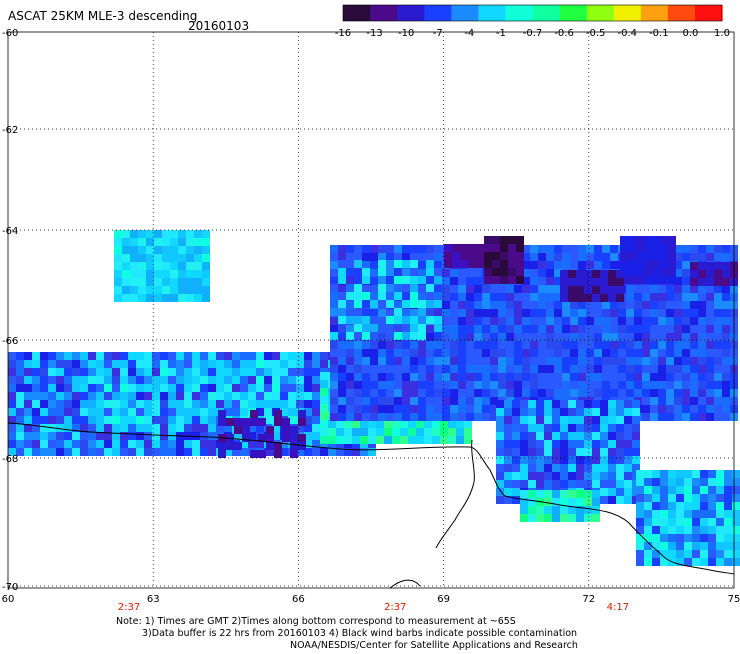  Describe the element at coordinates (218, 26) in the screenshot. I see `map-date: 20160103` at that location.